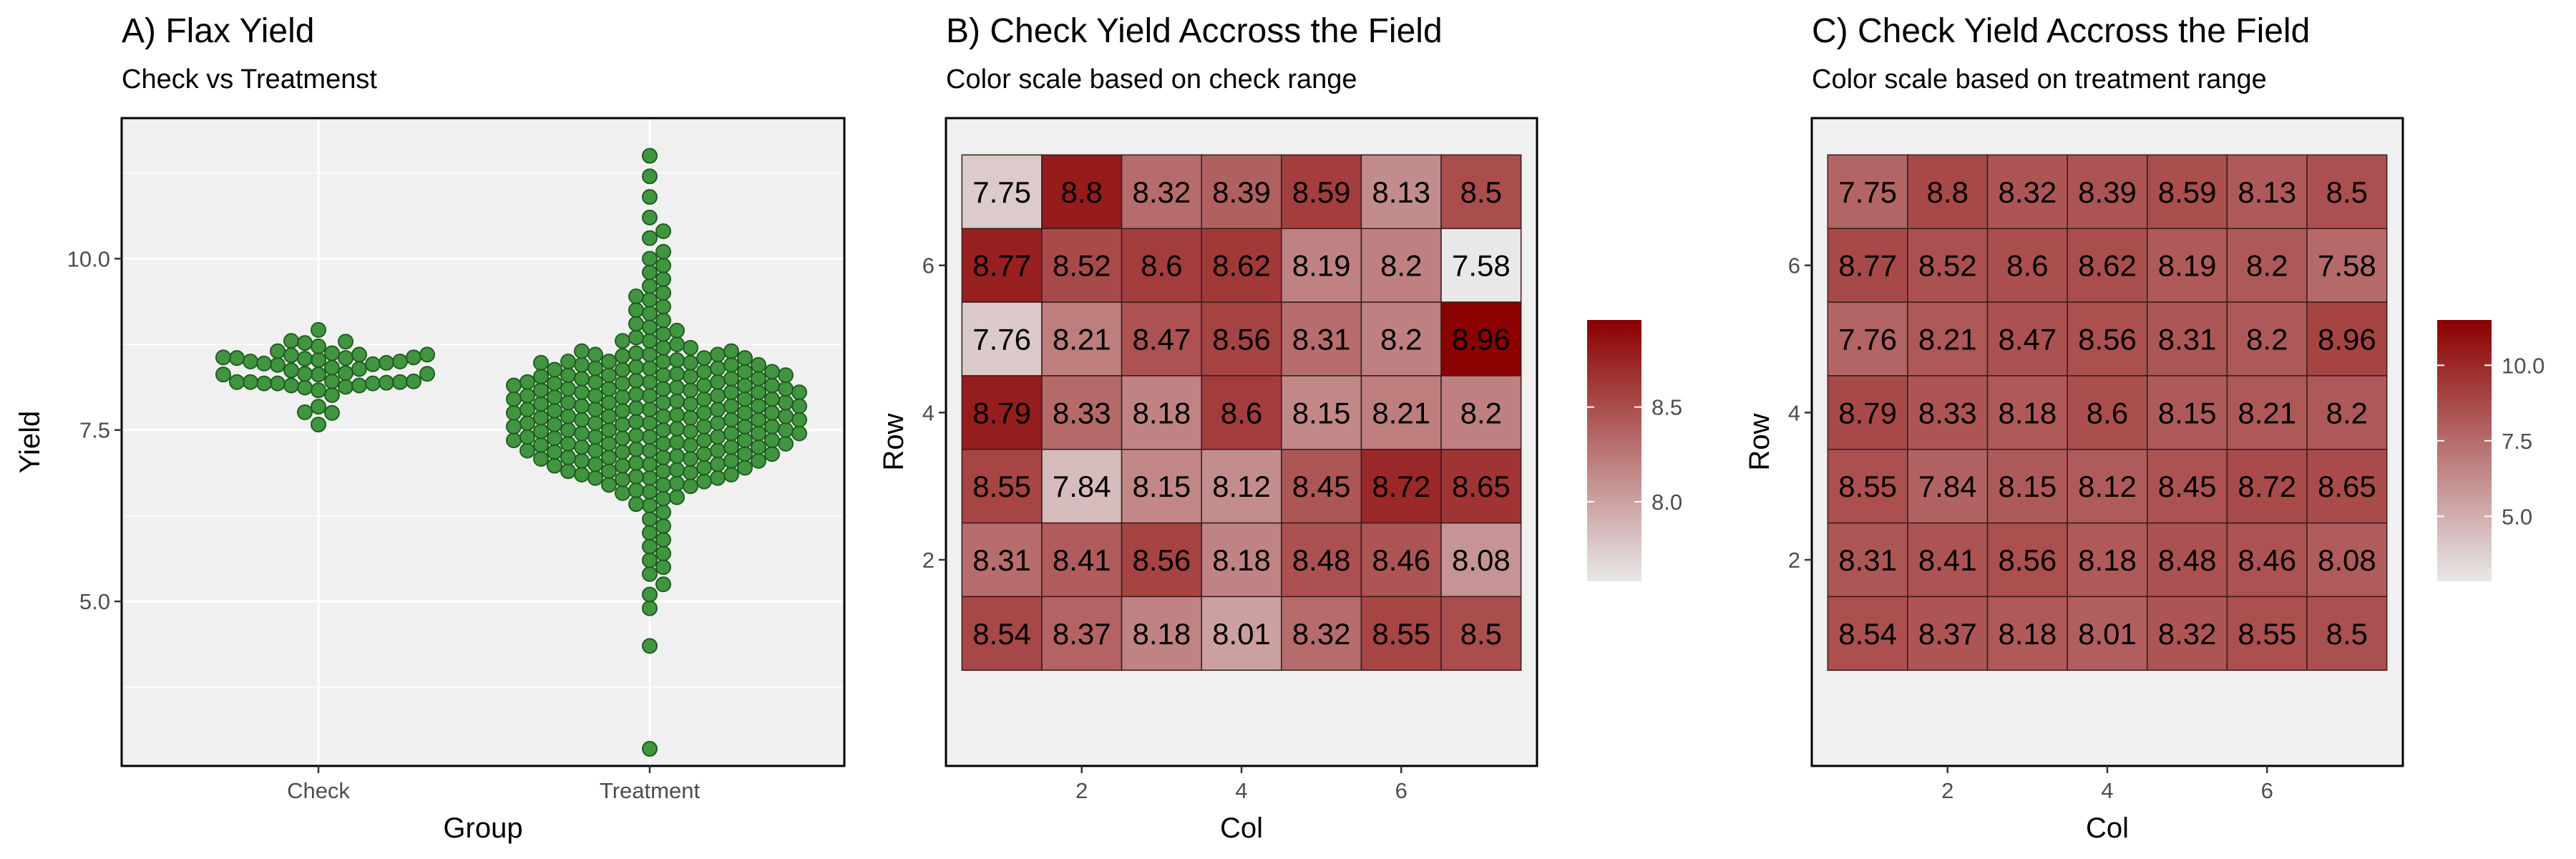 This screenshot has height=859, width=2576. What do you see at coordinates (1947, 192) in the screenshot?
I see `tile-value-label: 8.8` at bounding box center [1947, 192].